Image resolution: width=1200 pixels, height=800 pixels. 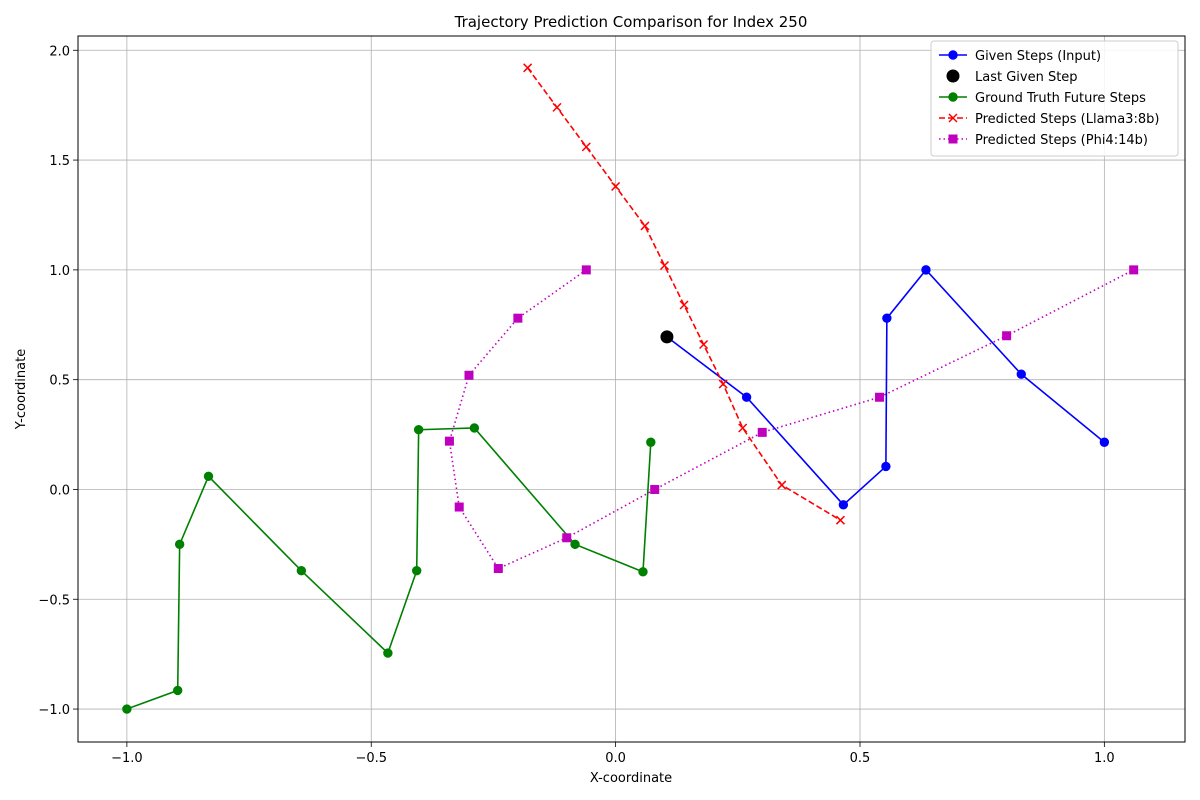 What do you see at coordinates (54, 600) in the screenshot?
I see `y-tick-label: −0.5` at bounding box center [54, 600].